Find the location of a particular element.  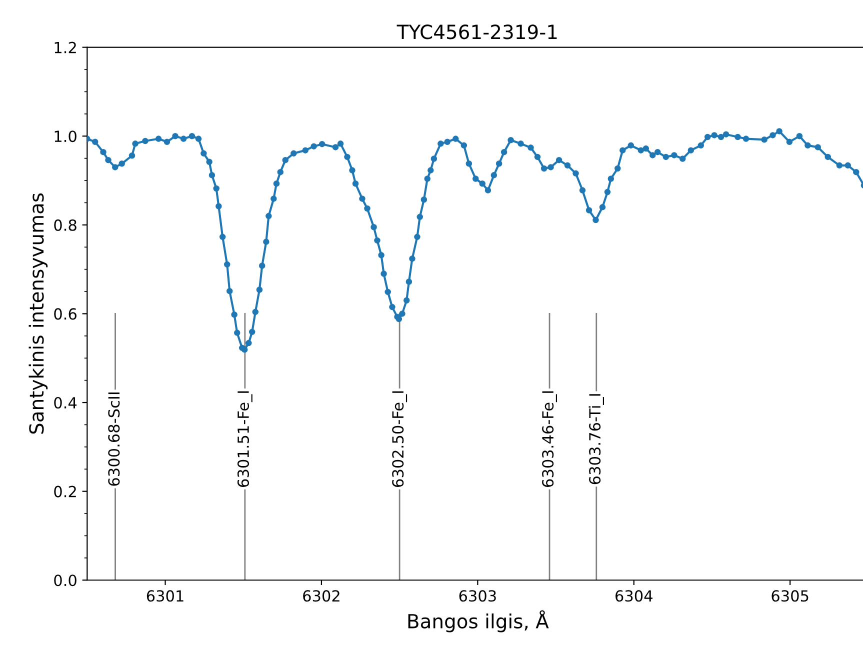

y-tick-label: 0.8 is located at coordinates (65, 225).